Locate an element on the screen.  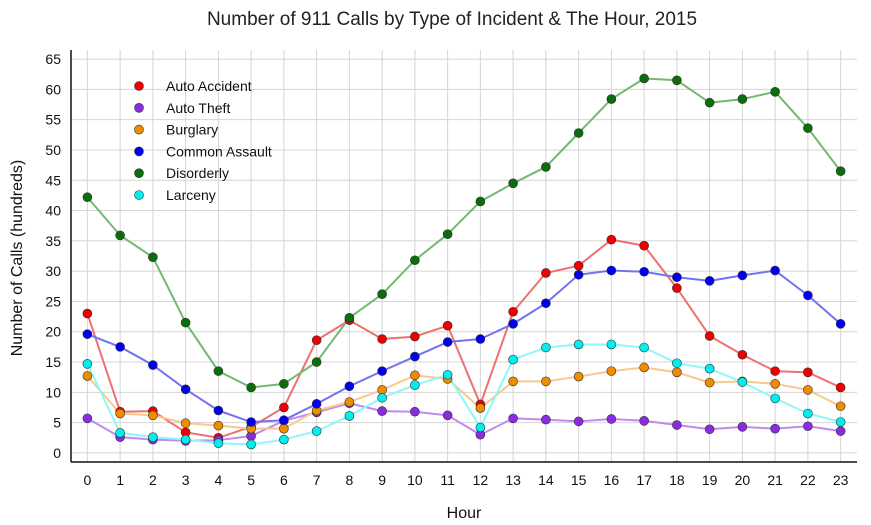
x-tick-label: 21 is located at coordinates (775, 480).